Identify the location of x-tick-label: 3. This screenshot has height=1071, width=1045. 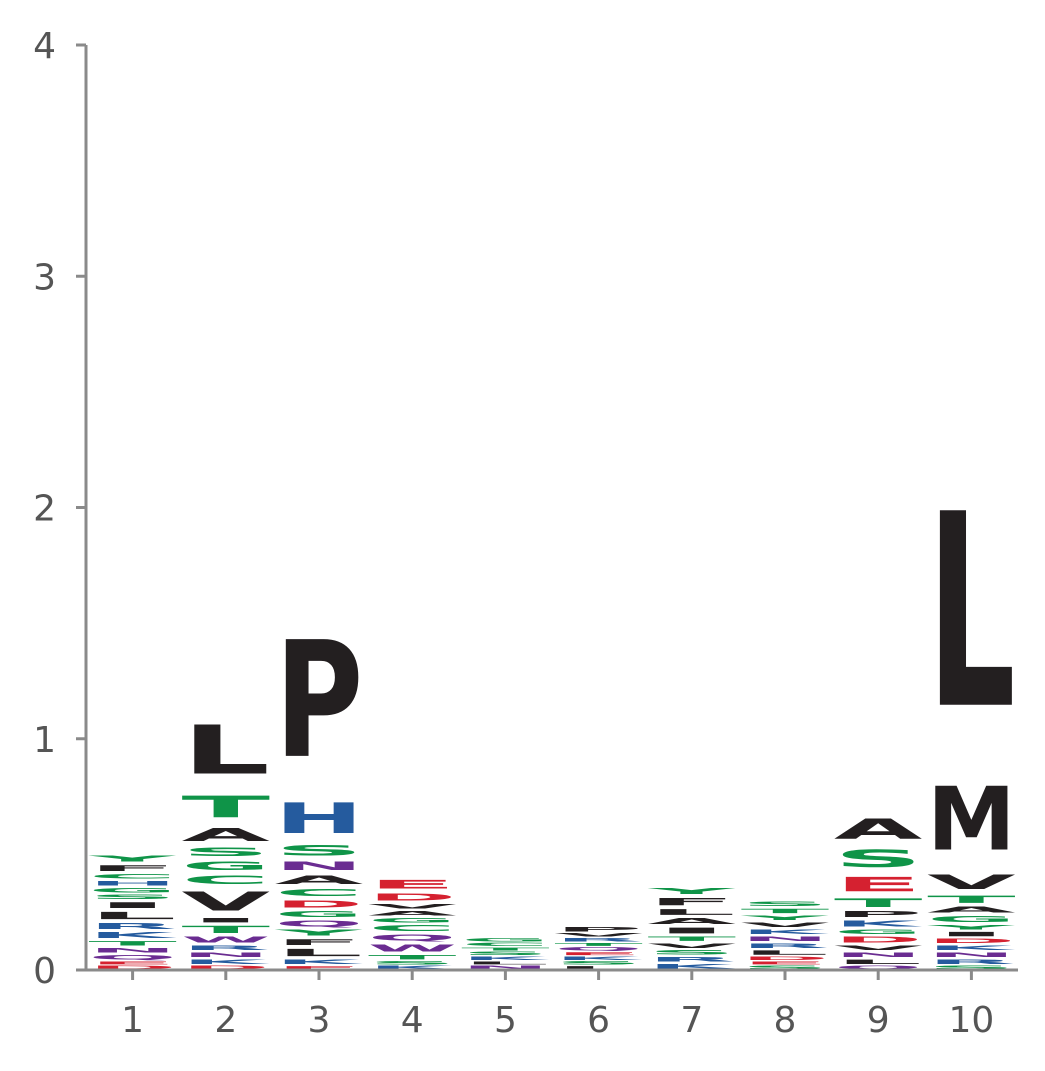
(319, 1020).